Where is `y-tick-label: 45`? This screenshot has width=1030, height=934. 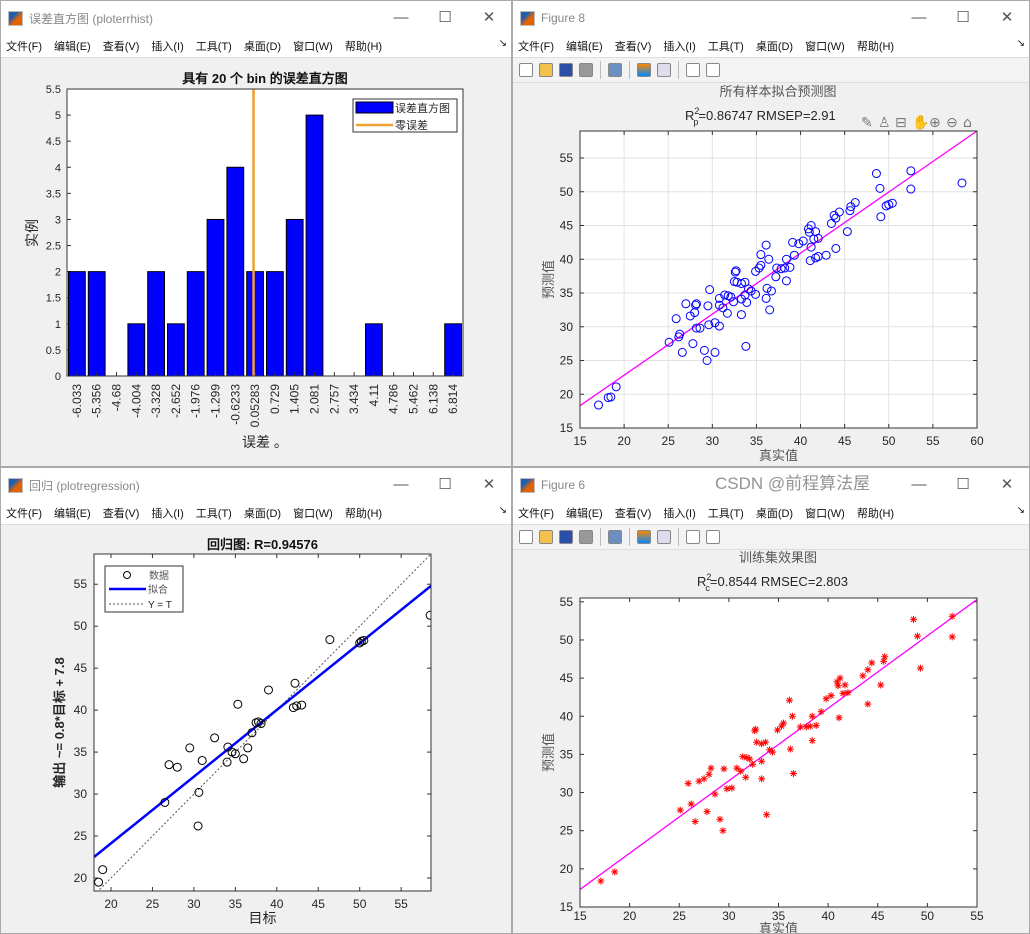 y-tick-label: 45 is located at coordinates (567, 678).